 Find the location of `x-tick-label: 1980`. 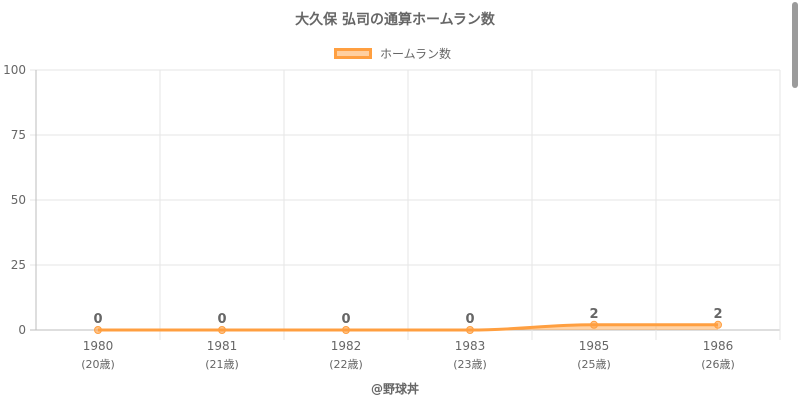

x-tick-label: 1980 is located at coordinates (98, 346).